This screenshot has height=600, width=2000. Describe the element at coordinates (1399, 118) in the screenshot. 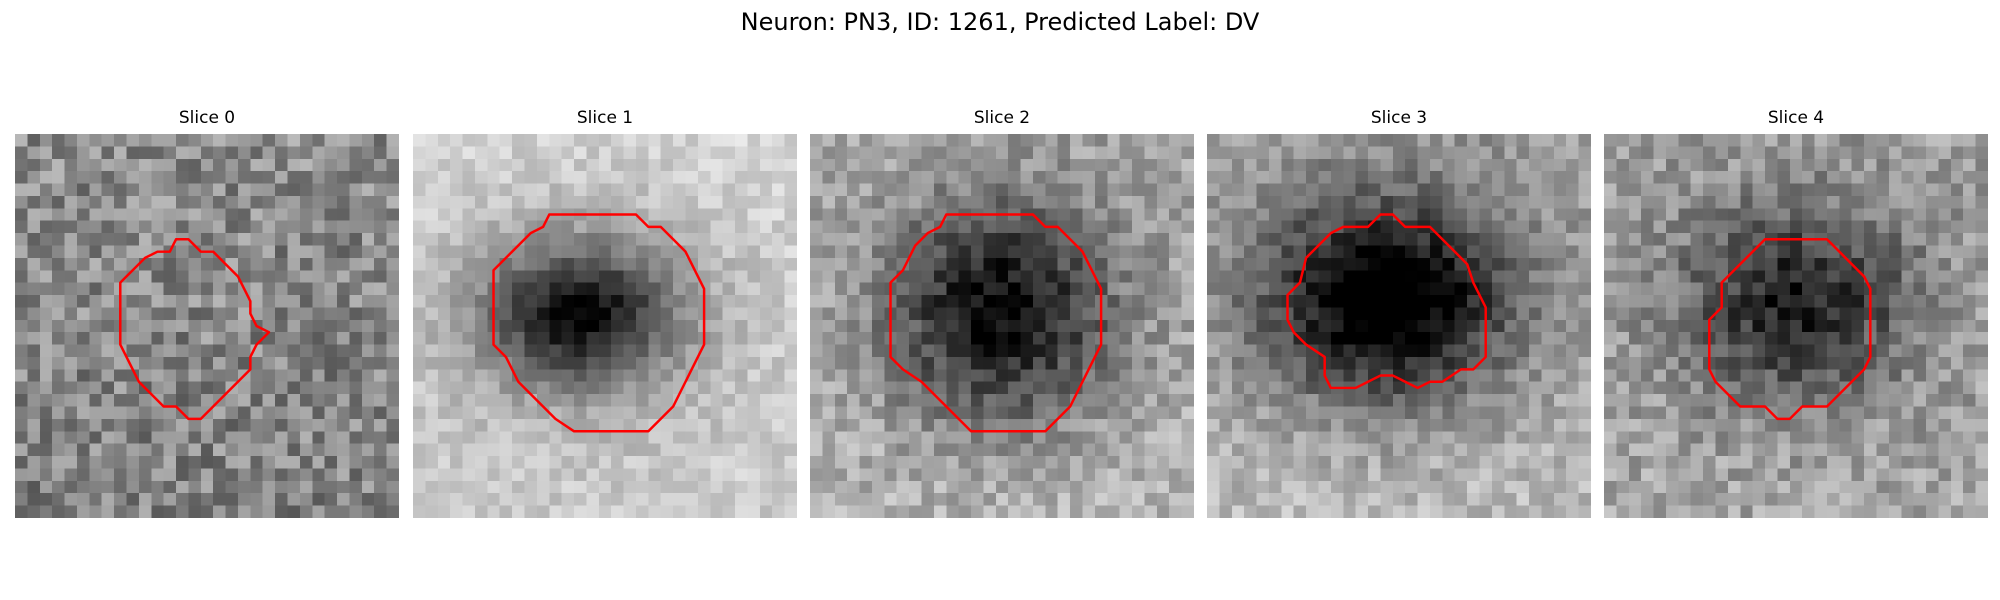

I see `slice-title: Slice 3` at that location.